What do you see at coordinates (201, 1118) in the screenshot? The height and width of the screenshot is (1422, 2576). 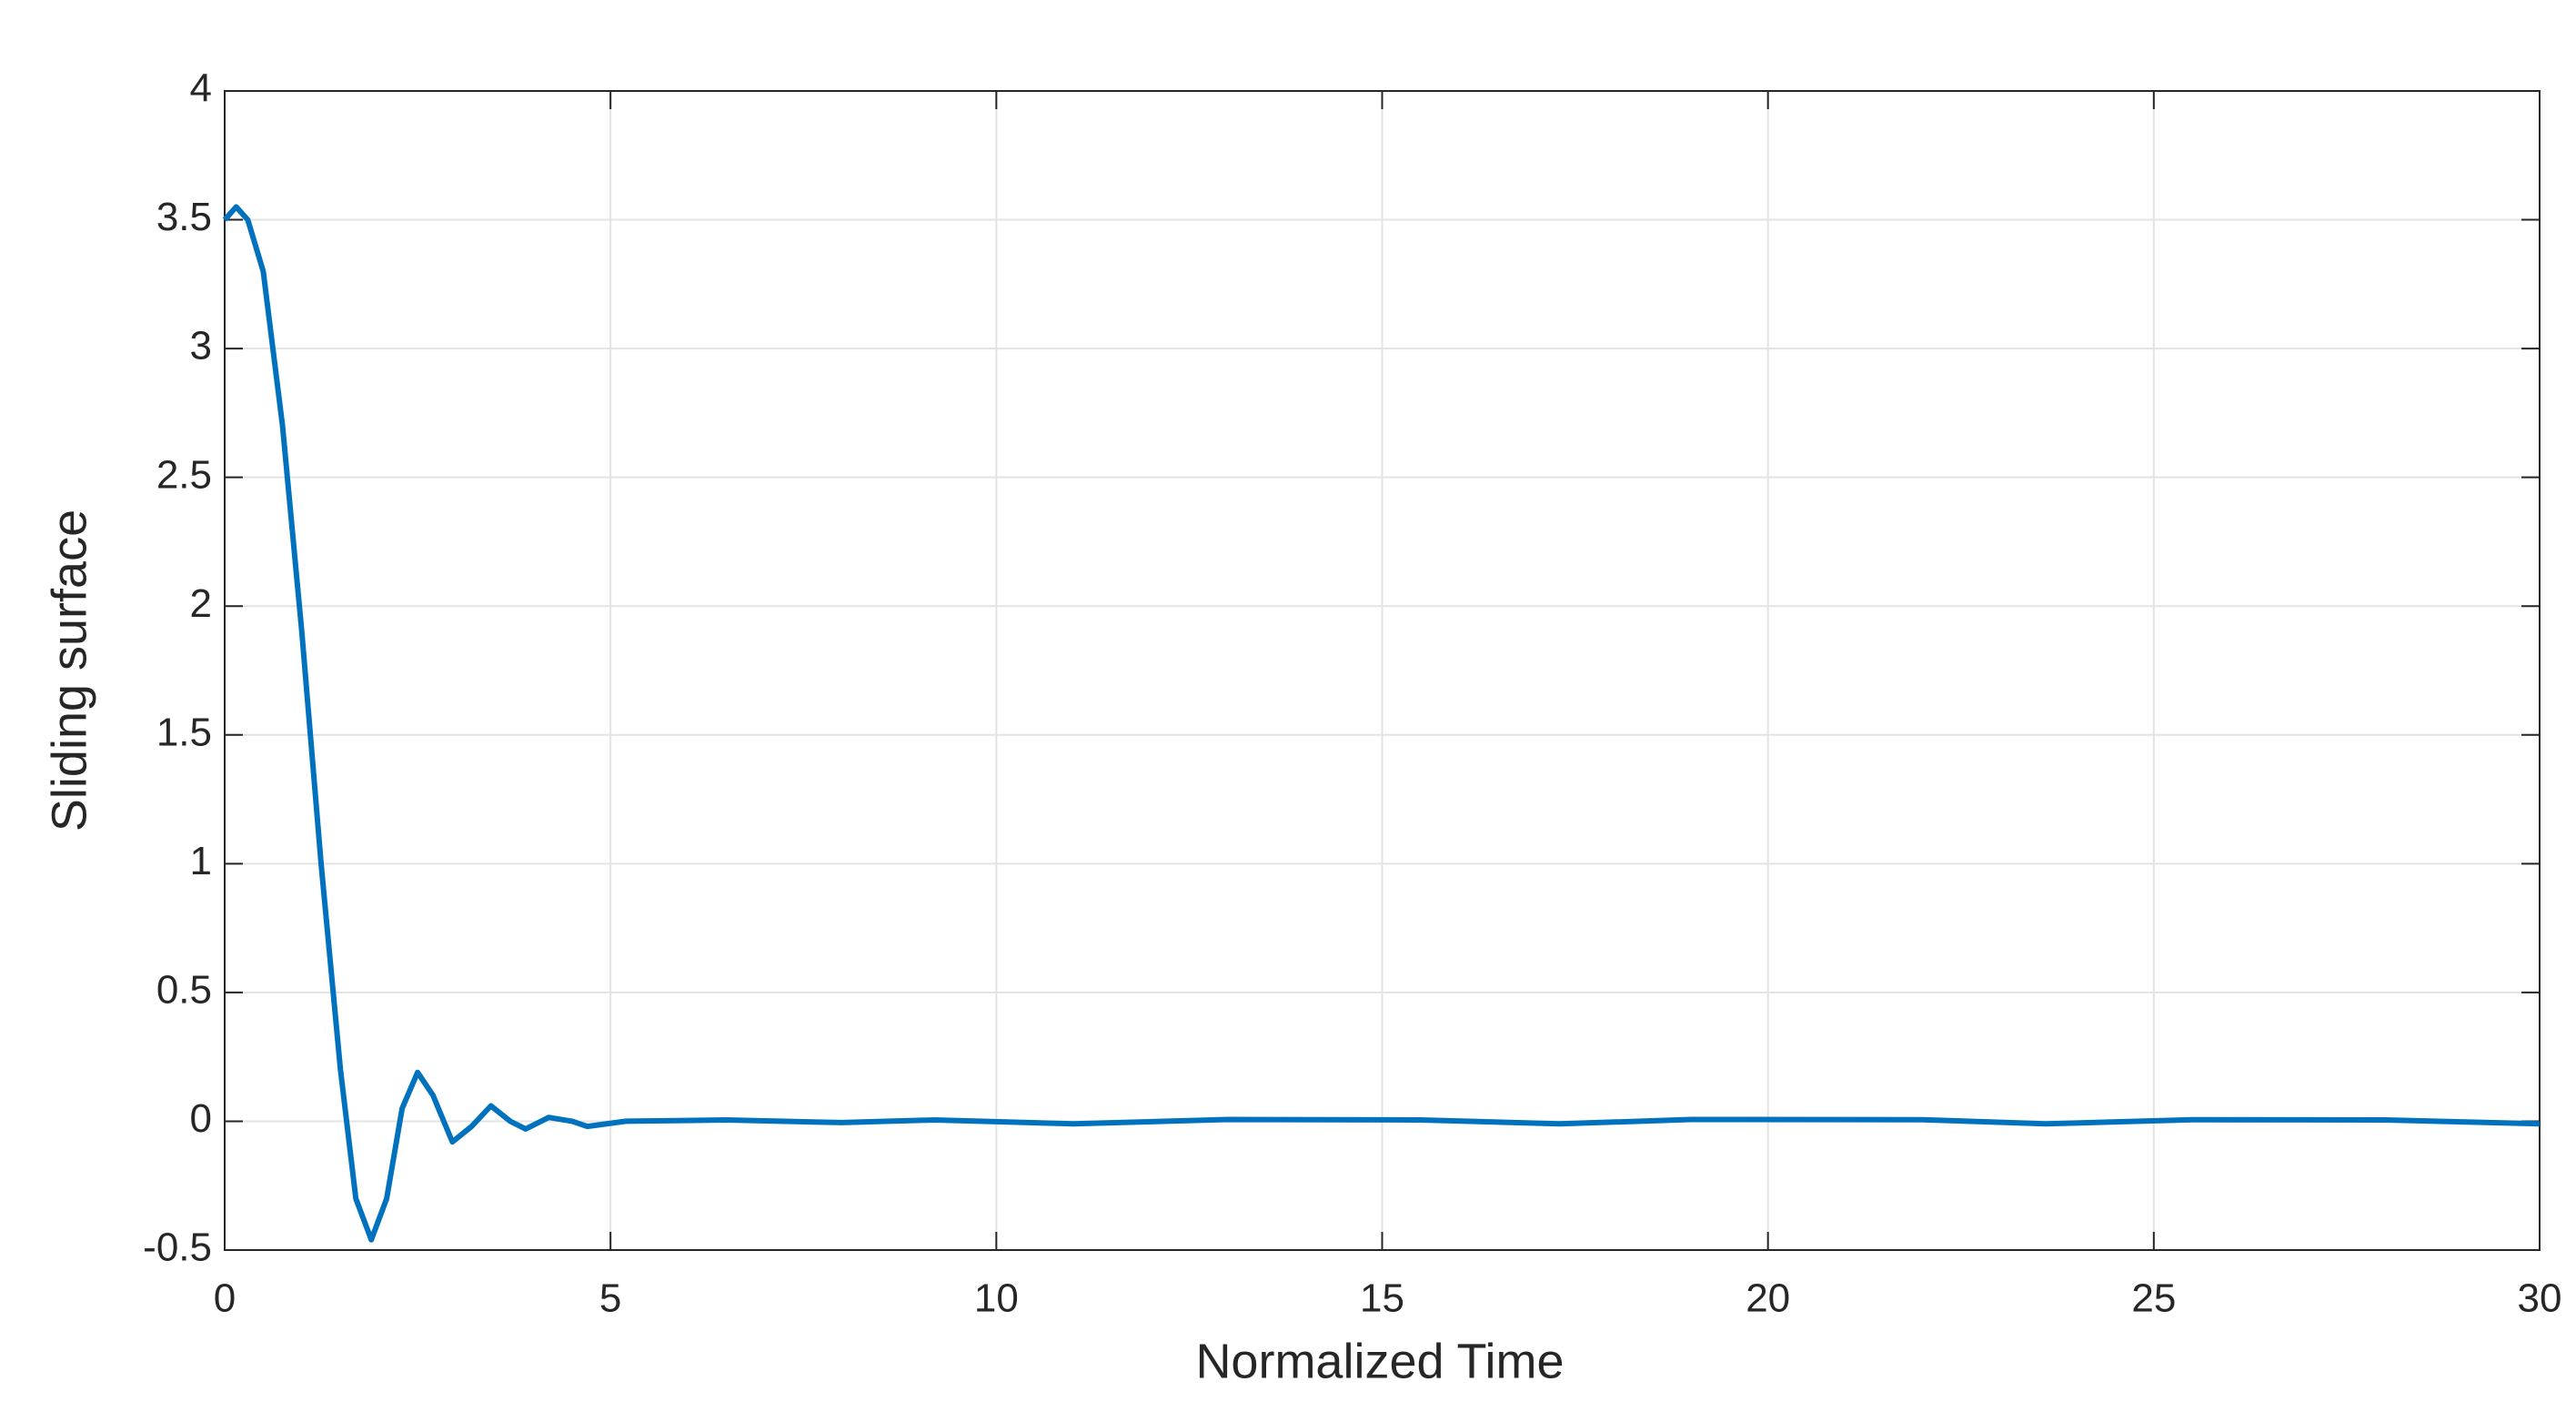 I see `y-tick-label: 0` at bounding box center [201, 1118].